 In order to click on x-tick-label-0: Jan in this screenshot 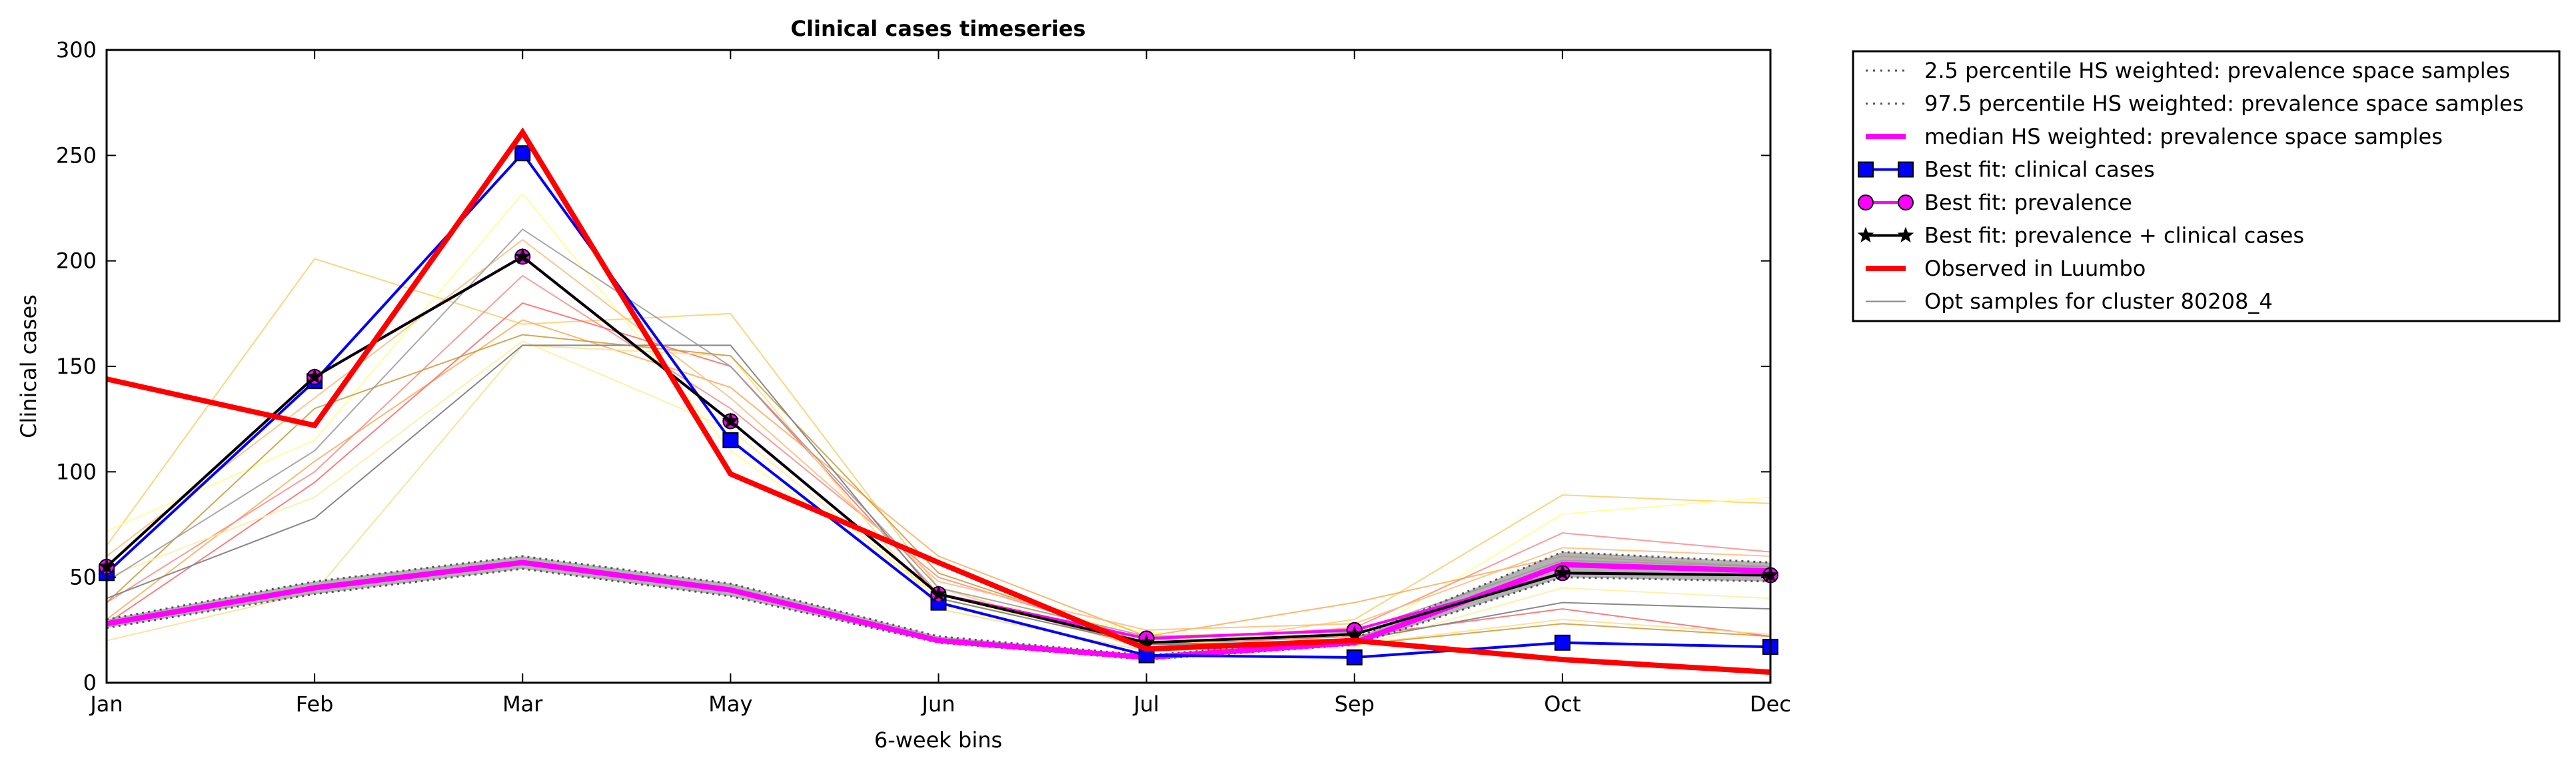, I will do `click(106, 704)`.